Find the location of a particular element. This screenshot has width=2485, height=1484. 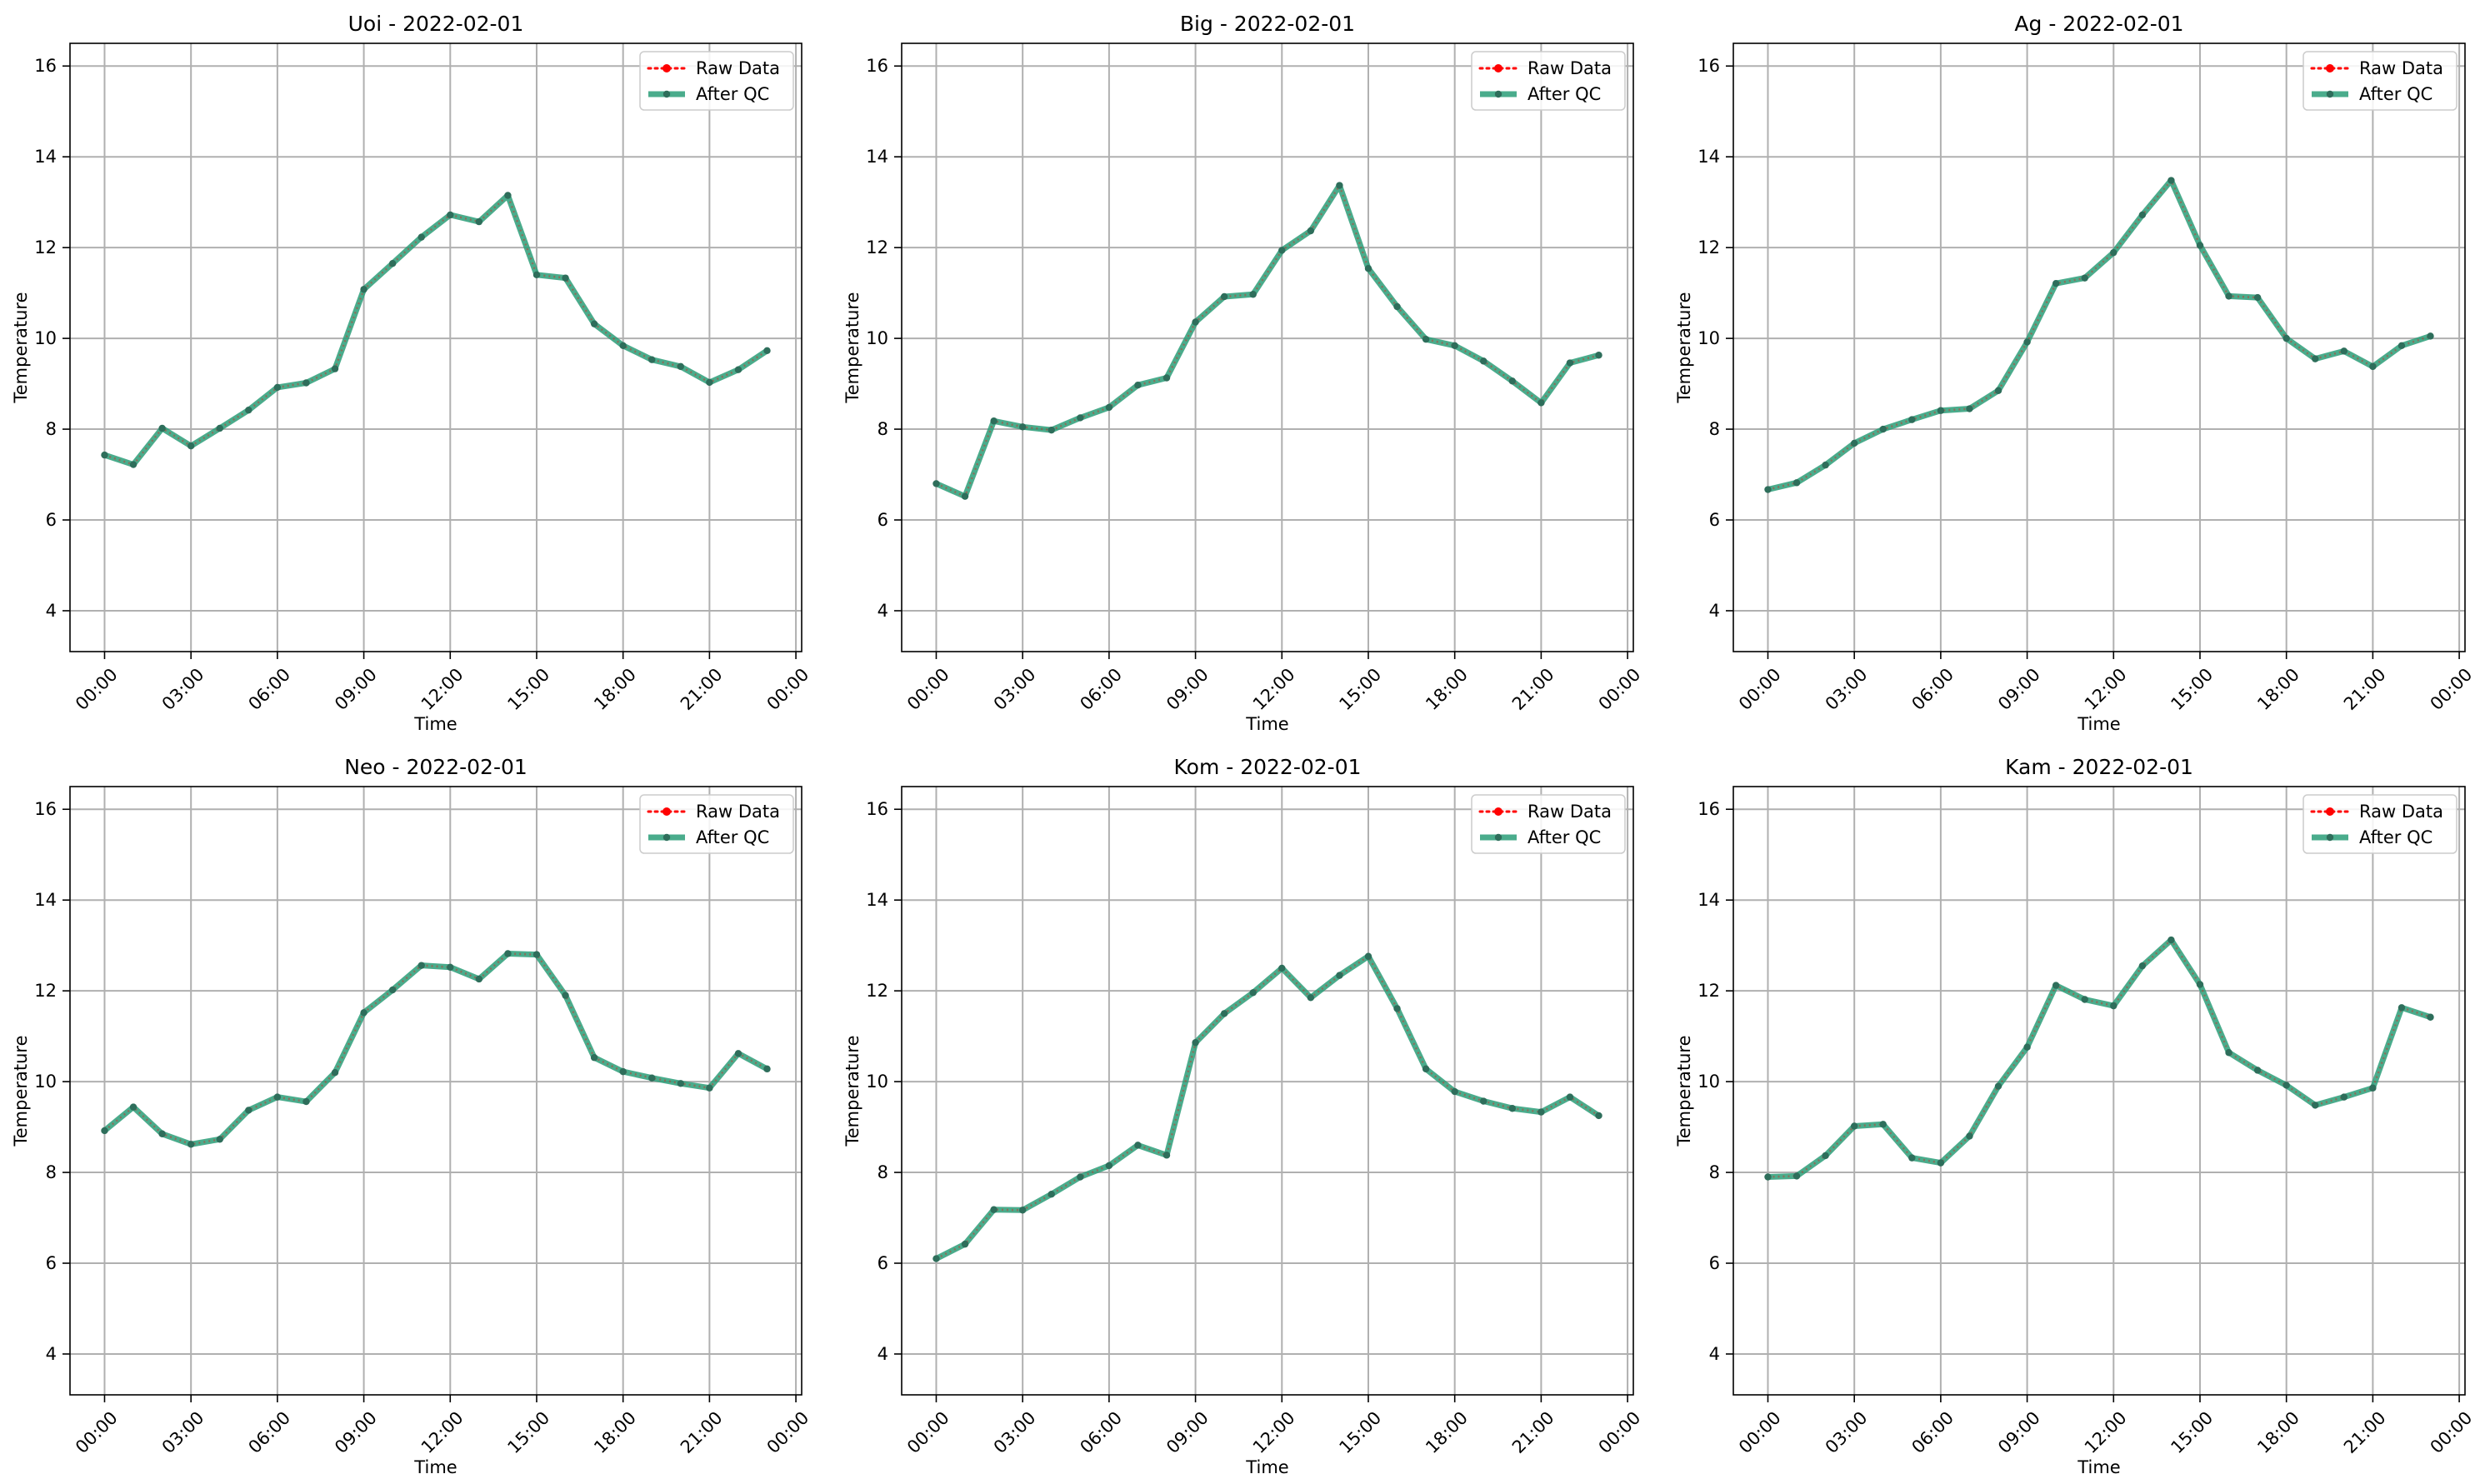

x-tick-label: 09:00 is located at coordinates (2019, 689).